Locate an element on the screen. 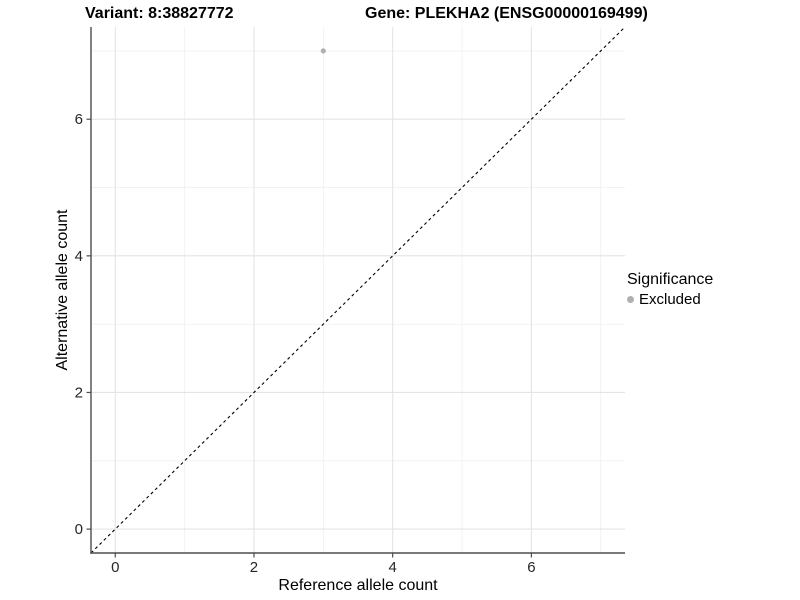 The height and width of the screenshot is (600, 800). legend-item-label: Excluded is located at coordinates (670, 299).